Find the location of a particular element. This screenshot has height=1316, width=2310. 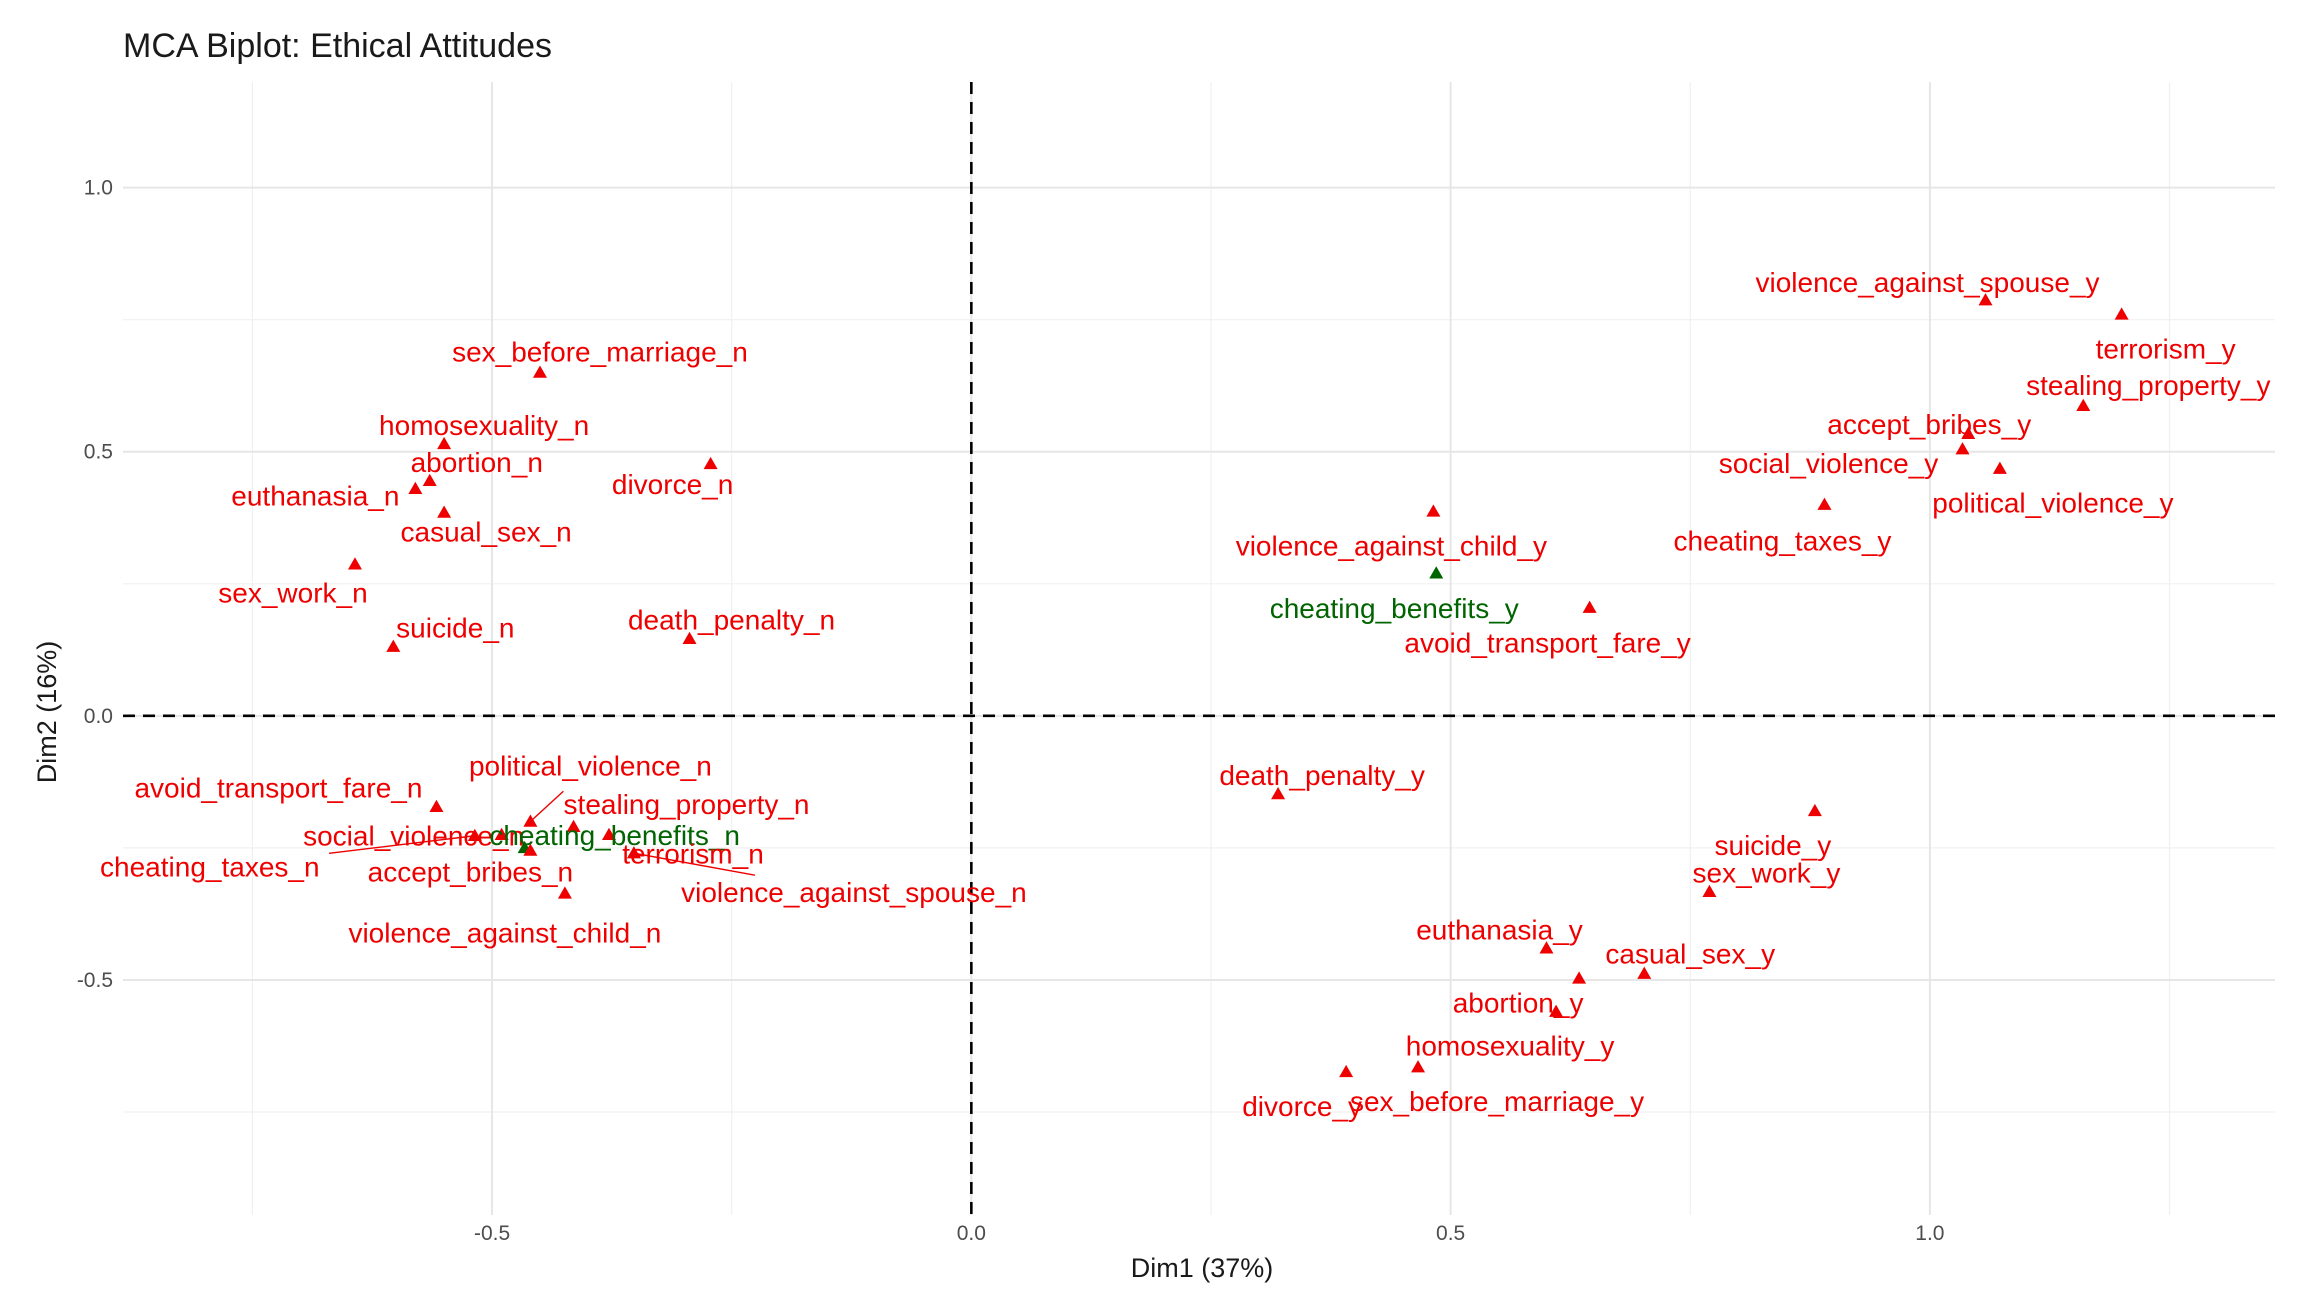

point-label-avoid-transport-fare-y: avoid_transport_fare_y is located at coordinates (1547, 643).